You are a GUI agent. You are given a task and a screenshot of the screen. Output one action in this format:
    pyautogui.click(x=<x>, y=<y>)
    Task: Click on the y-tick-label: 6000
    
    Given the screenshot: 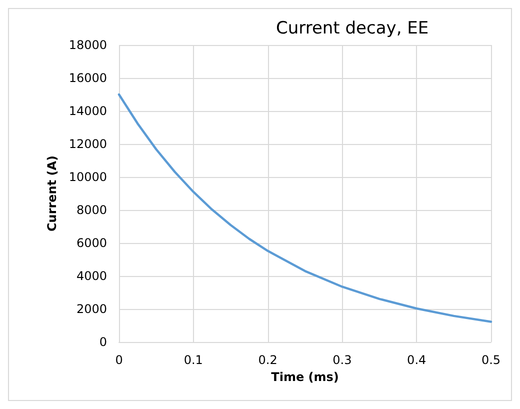 What is the action you would take?
    pyautogui.click(x=91, y=243)
    